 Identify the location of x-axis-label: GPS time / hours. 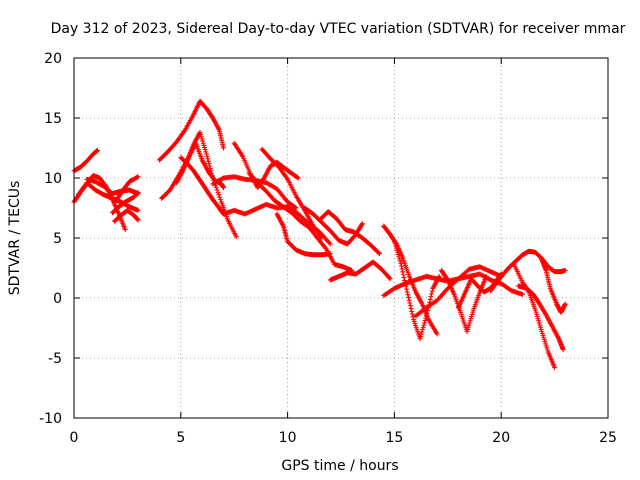
(339, 466).